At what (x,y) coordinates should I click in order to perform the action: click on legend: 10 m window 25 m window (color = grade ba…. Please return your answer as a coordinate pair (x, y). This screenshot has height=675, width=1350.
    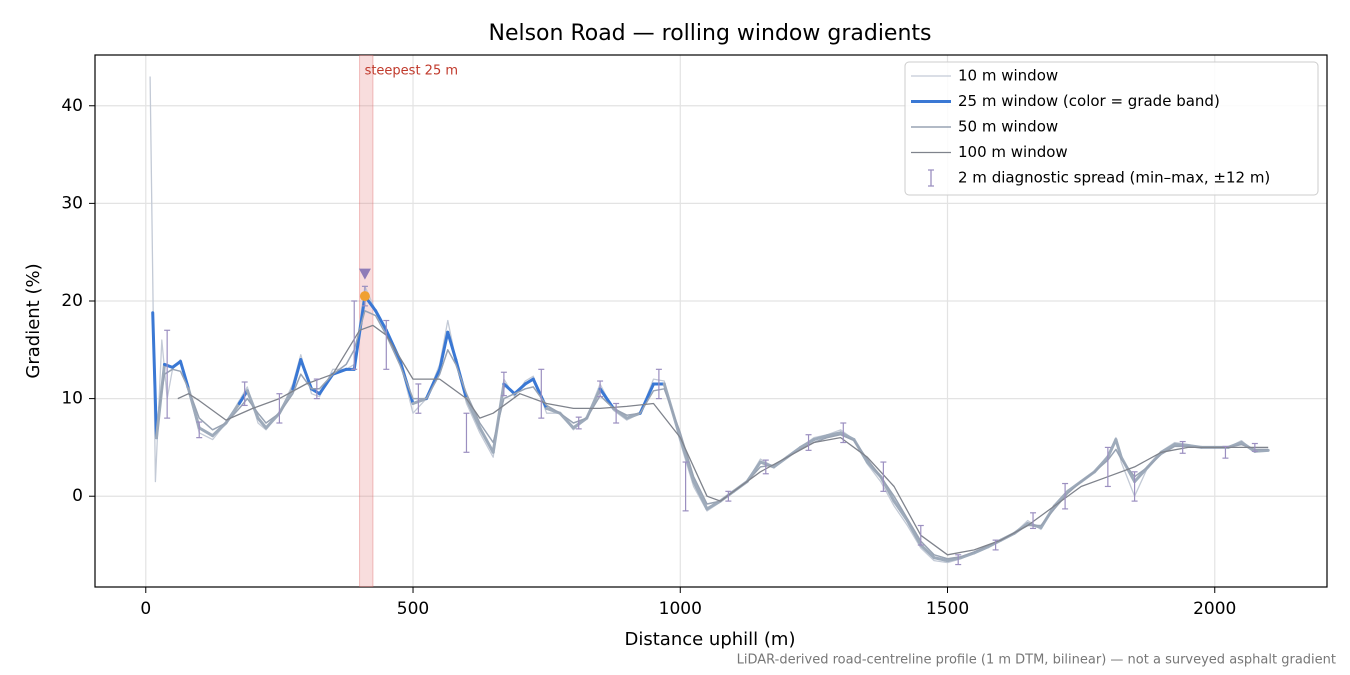
    Looking at the image, I should click on (1111, 128).